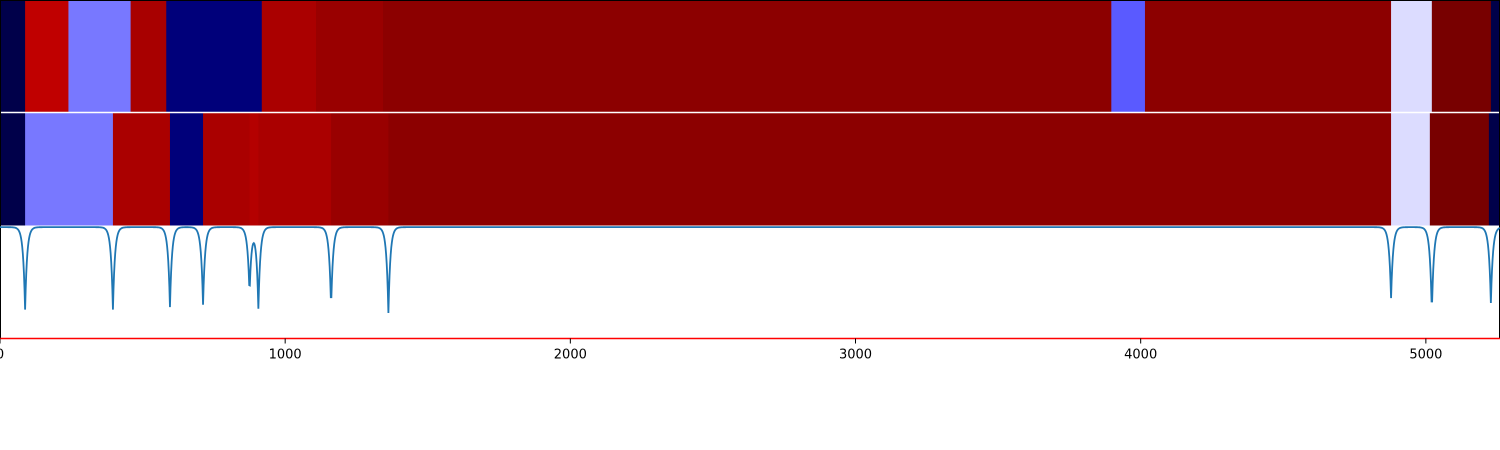  What do you see at coordinates (721, 350) in the screenshot?
I see `x-axis: 0 1000 2000 3000 4000 5000` at bounding box center [721, 350].